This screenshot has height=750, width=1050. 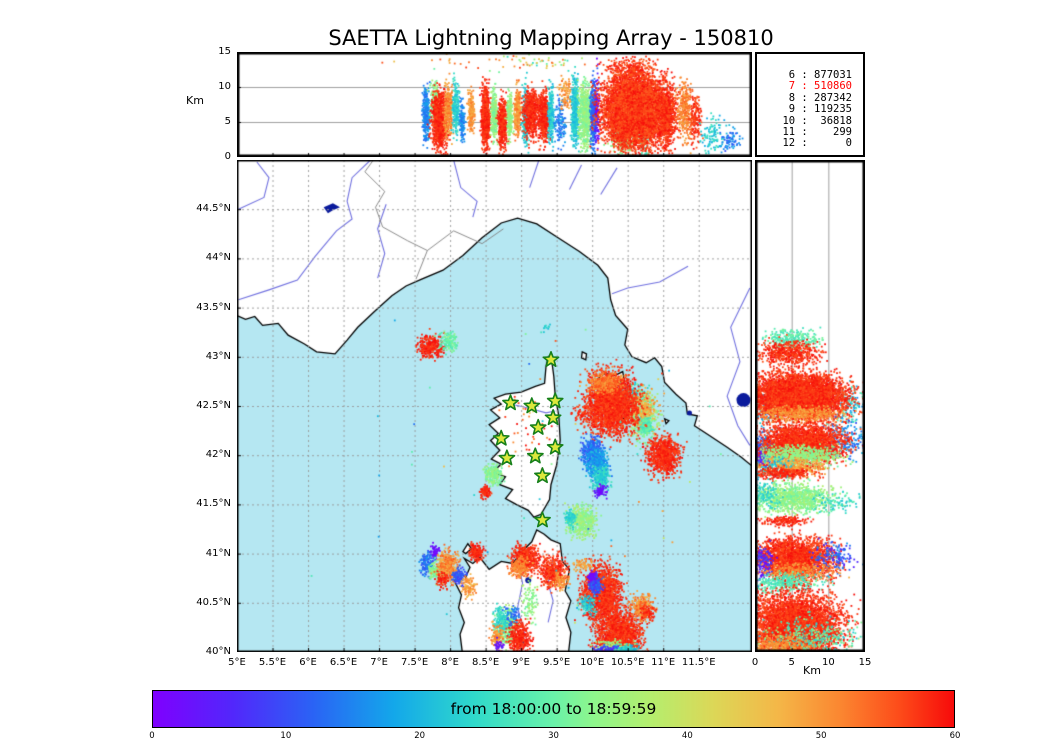 What do you see at coordinates (791, 662) in the screenshot?
I see `right-altitude-tick-label: 5` at bounding box center [791, 662].